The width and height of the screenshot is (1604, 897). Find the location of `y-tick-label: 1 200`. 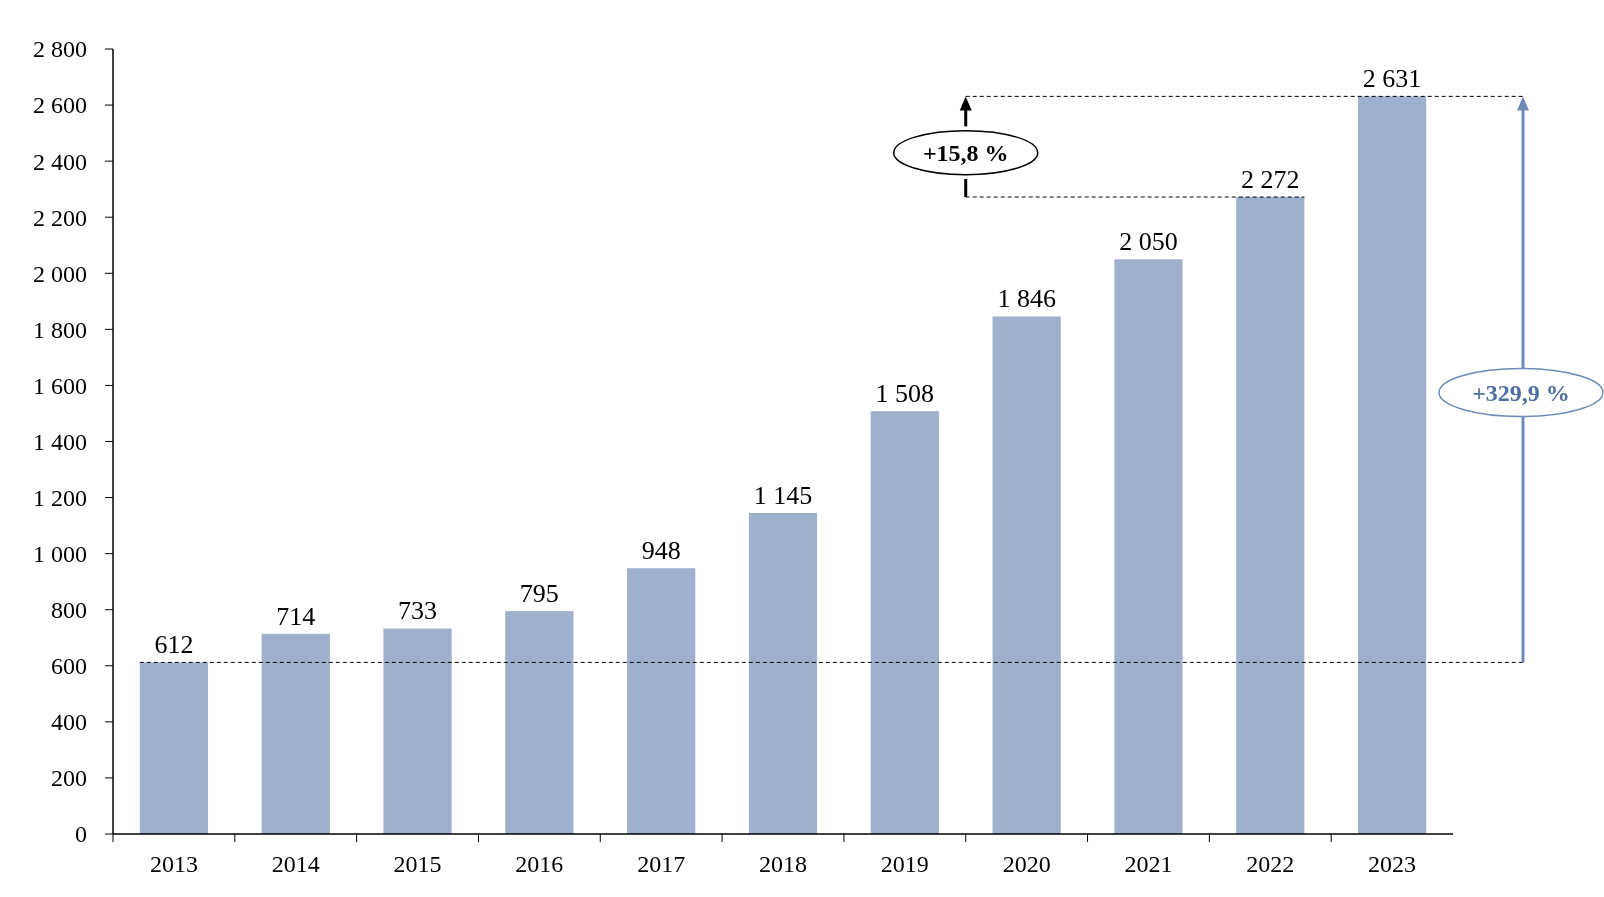

y-tick-label: 1 200 is located at coordinates (60, 497).